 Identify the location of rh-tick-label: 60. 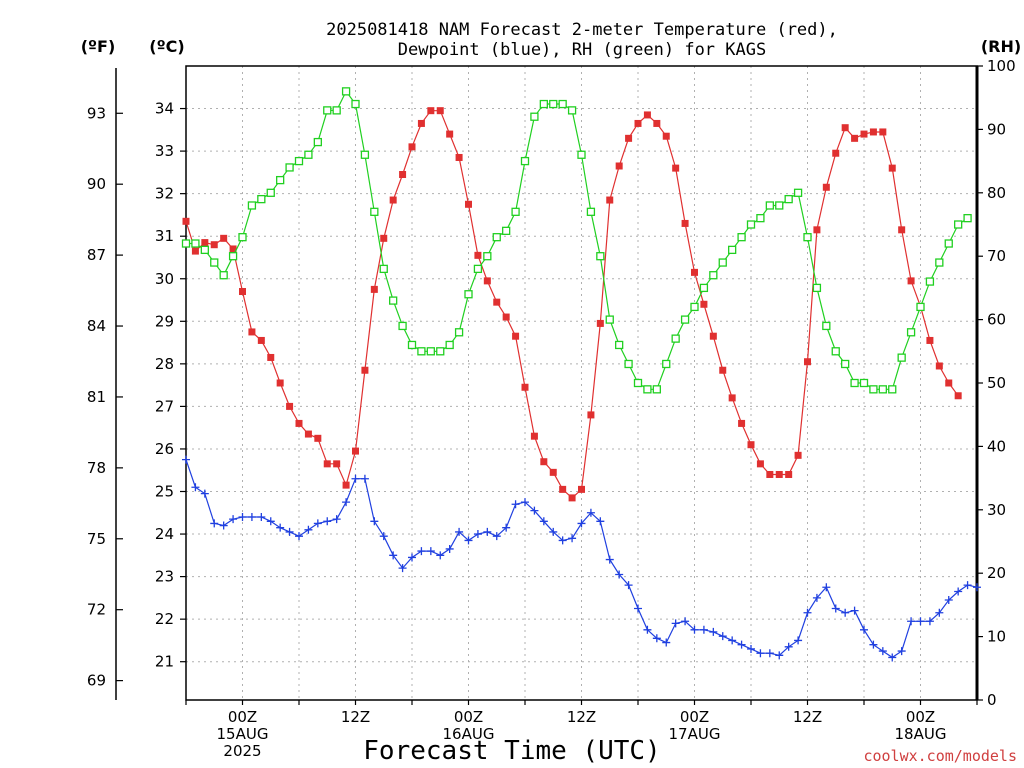
(996, 320).